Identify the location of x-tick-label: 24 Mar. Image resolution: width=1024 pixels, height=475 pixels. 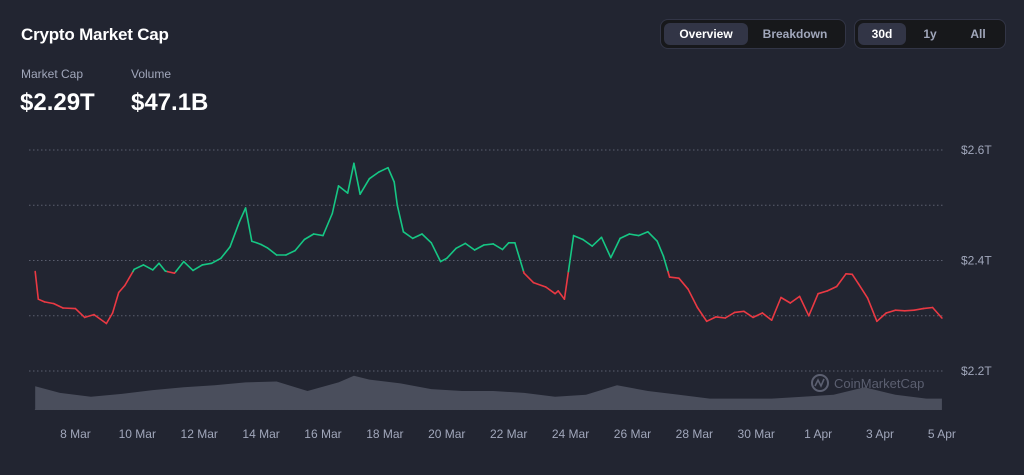
(570, 434).